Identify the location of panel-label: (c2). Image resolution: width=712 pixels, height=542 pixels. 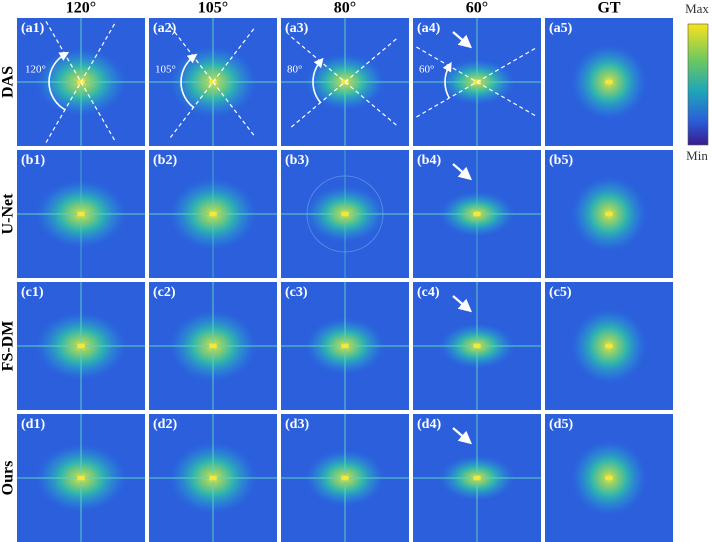
(164, 292).